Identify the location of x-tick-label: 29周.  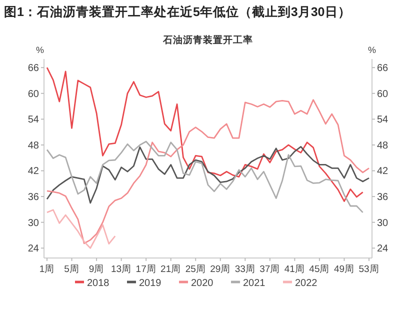
(220, 269).